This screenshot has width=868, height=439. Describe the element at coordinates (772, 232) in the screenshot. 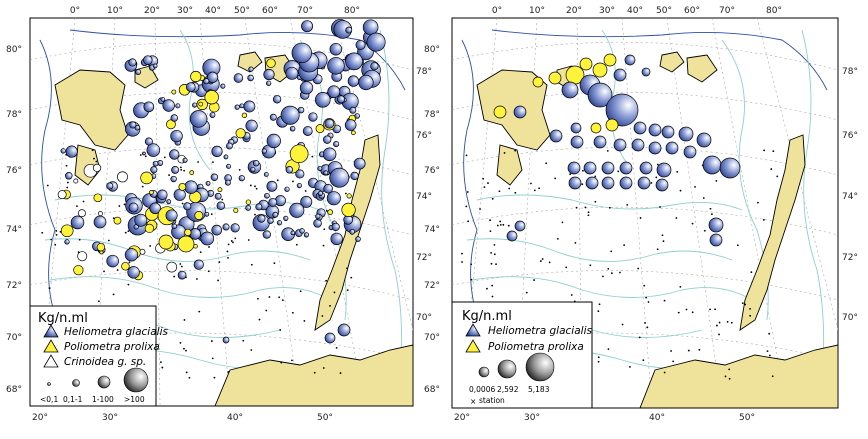

I see `novaya-zemlya-right` at that location.